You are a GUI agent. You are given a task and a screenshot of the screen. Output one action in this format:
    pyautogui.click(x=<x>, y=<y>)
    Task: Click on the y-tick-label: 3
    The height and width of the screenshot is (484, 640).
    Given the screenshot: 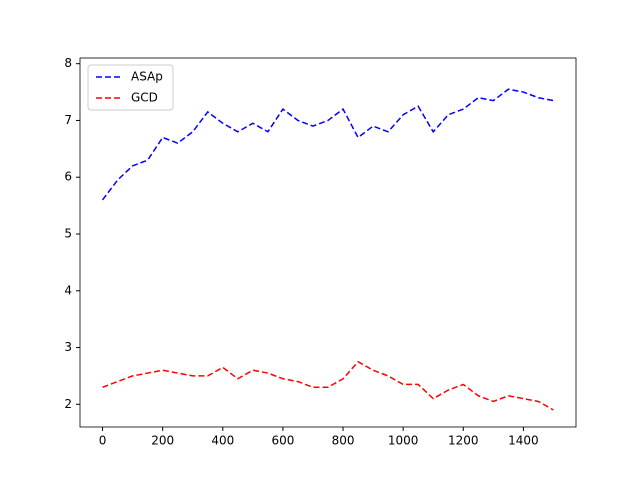 What is the action you would take?
    pyautogui.click(x=68, y=347)
    